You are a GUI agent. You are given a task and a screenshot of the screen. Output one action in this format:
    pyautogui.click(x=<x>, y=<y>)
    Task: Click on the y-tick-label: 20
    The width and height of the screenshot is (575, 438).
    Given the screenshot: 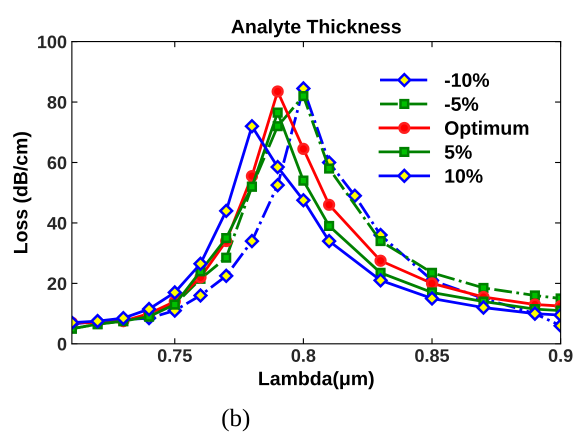 What is the action you would take?
    pyautogui.click(x=57, y=283)
    